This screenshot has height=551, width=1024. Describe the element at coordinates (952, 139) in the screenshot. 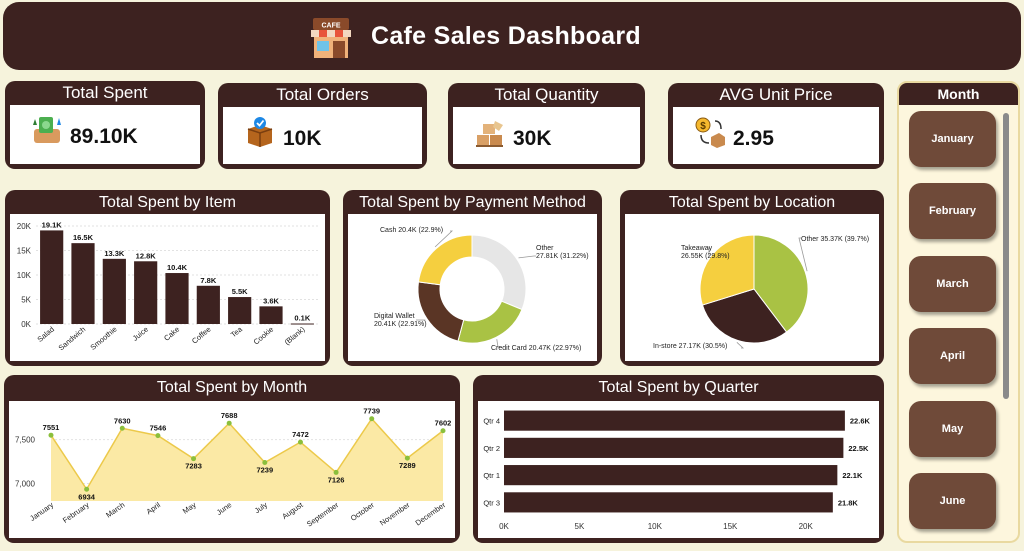

I see `month-button-january: January` at that location.